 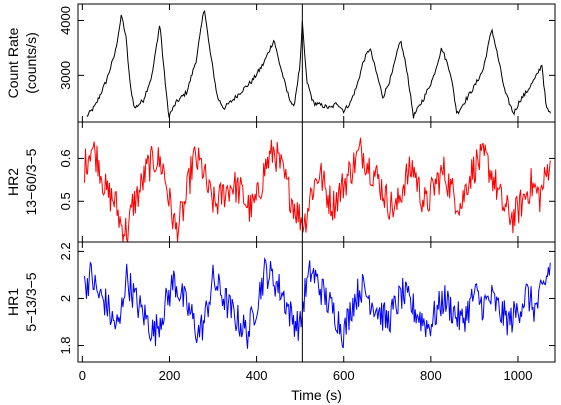 I want to click on x-tick-label: 1000, so click(x=518, y=375).